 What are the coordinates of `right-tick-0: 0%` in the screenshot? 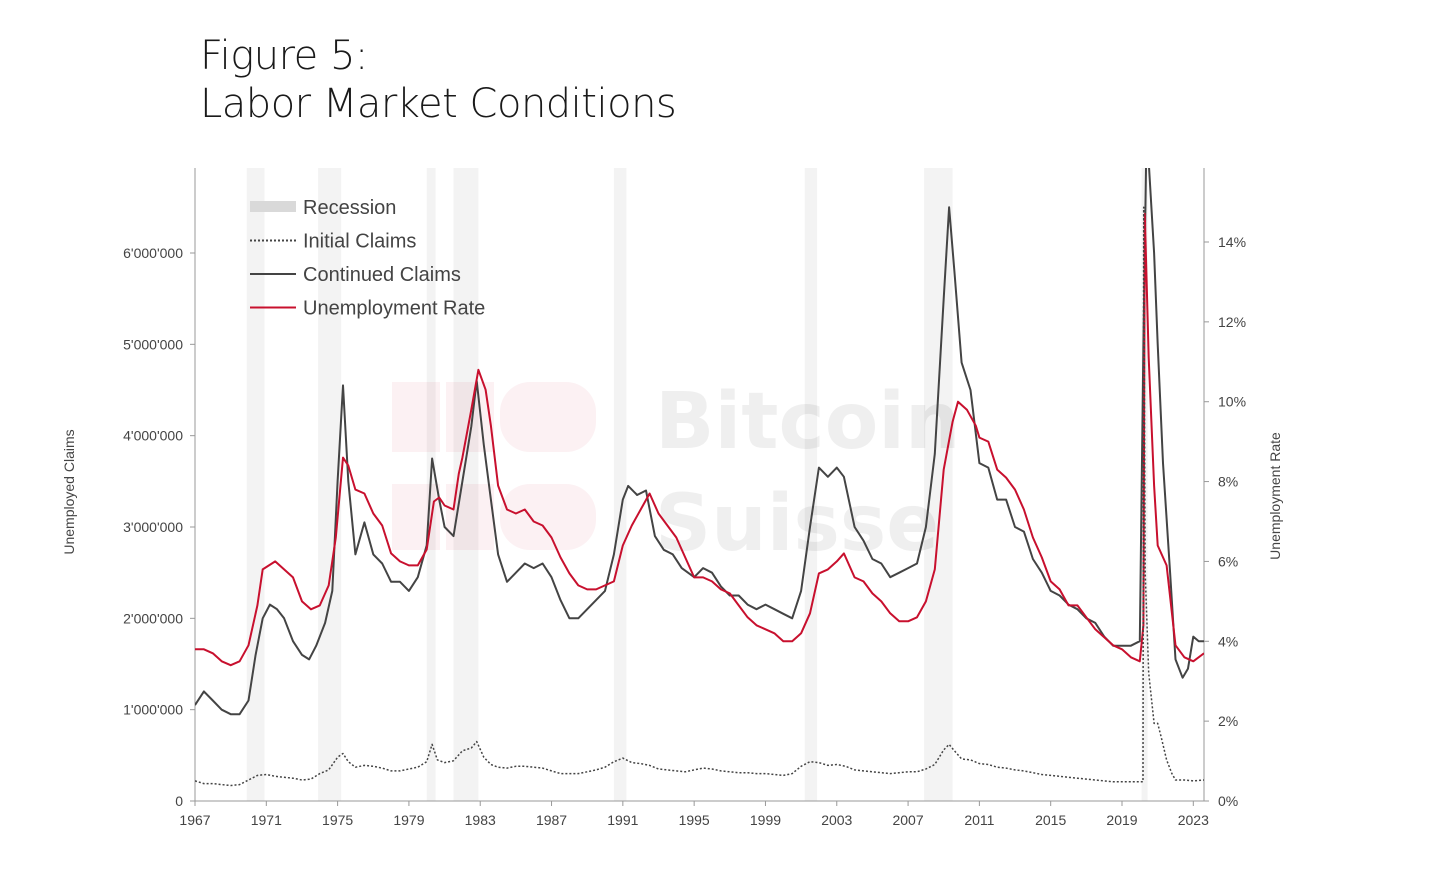 It's located at (1228, 801).